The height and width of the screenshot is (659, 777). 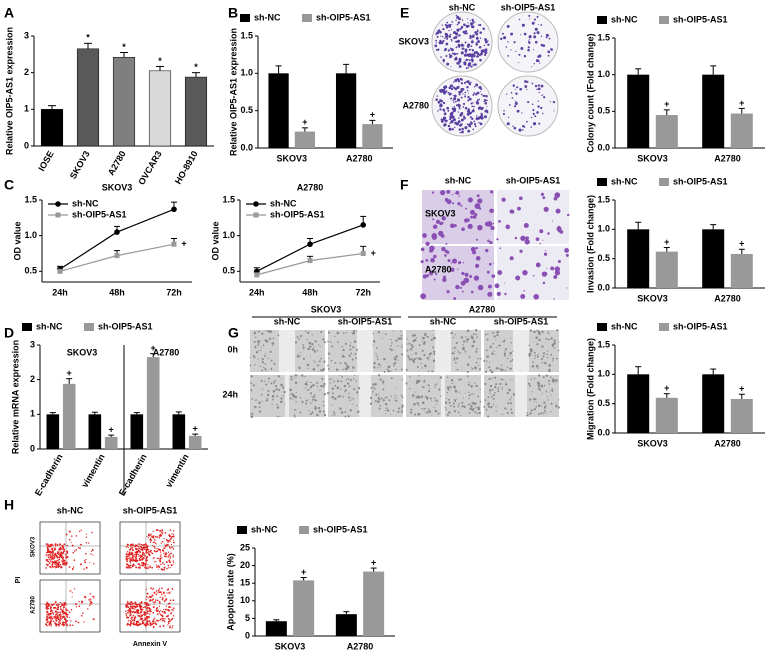 I want to click on bar, so click(x=305, y=139).